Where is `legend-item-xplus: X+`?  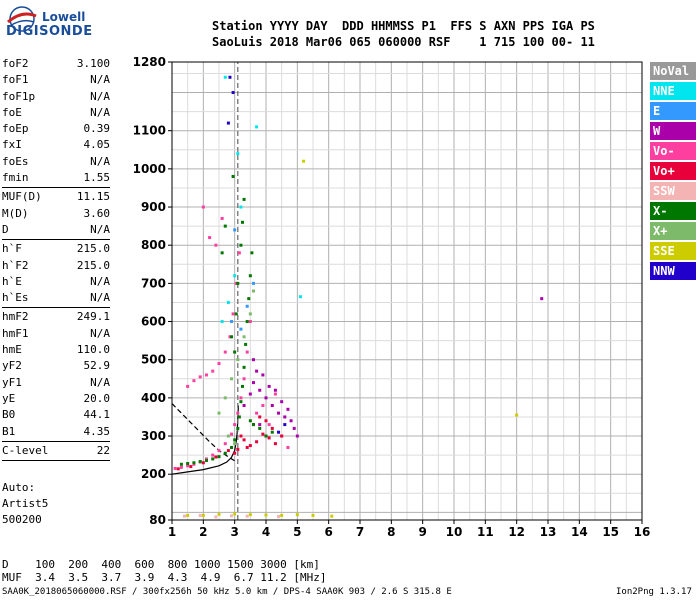
legend-item-xplus: X+ is located at coordinates (673, 231).